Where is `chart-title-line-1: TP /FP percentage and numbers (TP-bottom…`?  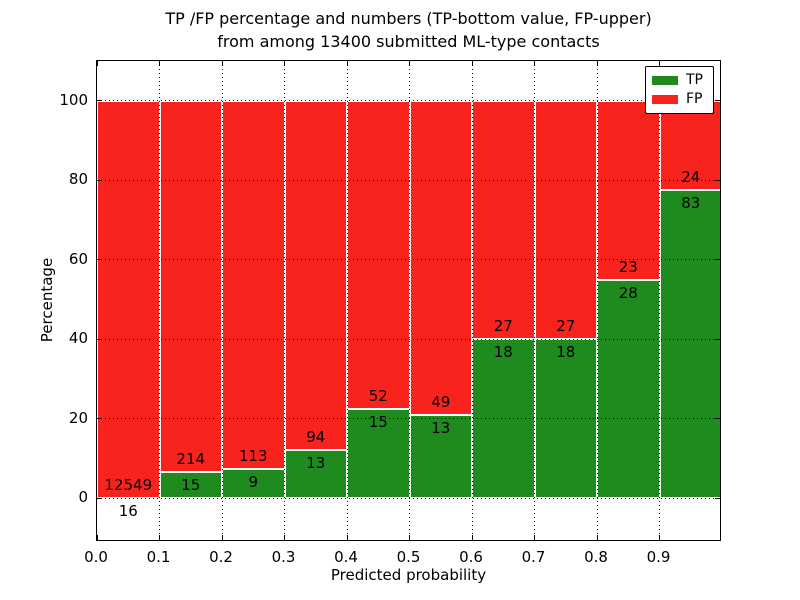
chart-title-line-1: TP /FP percentage and numbers (TP-bottom… is located at coordinates (408, 18).